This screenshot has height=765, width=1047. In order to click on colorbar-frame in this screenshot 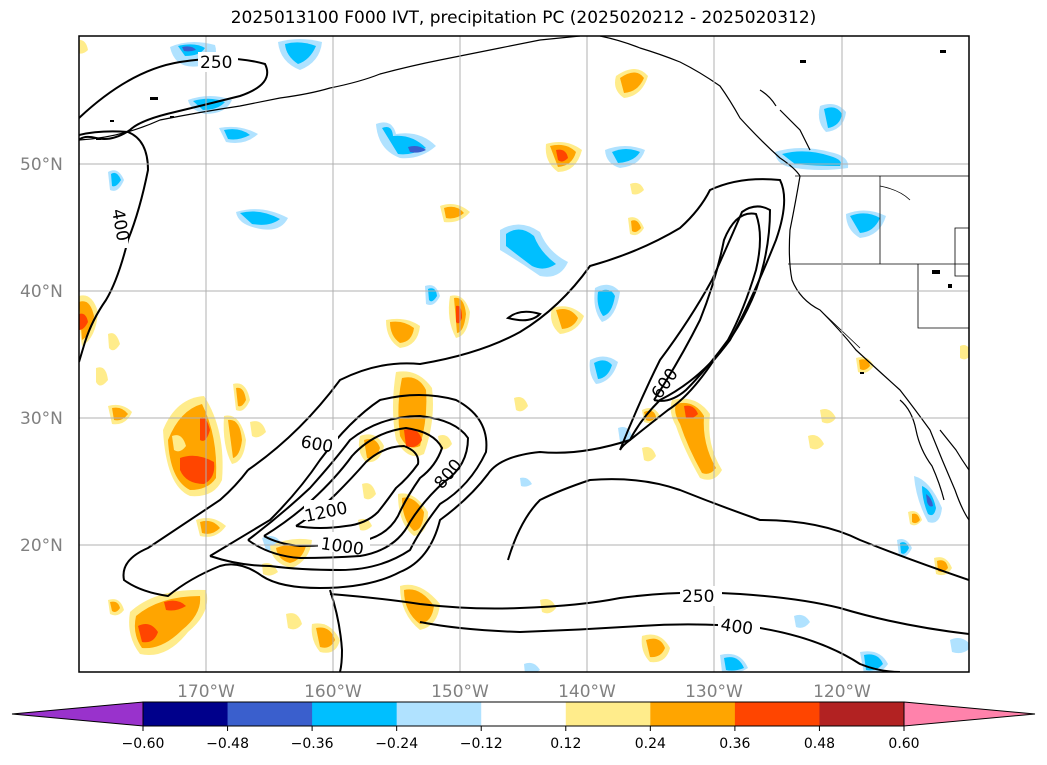, I will do `click(523, 714)`.